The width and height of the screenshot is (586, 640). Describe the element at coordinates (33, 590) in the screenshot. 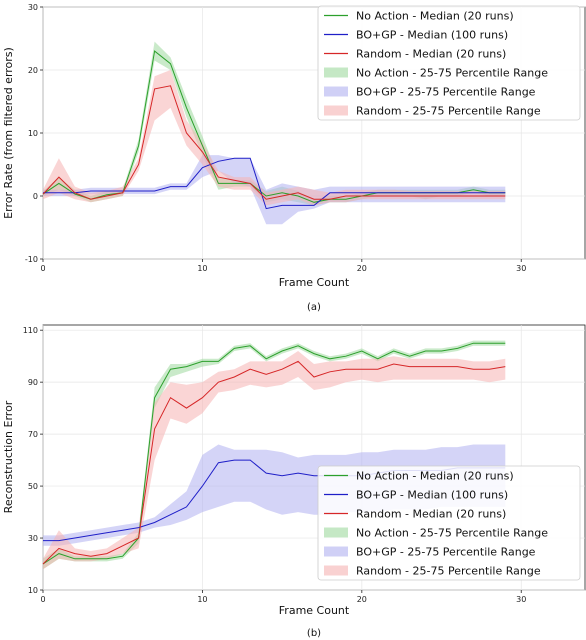

I see `chart-b-y-tick-label-0: 10` at that location.